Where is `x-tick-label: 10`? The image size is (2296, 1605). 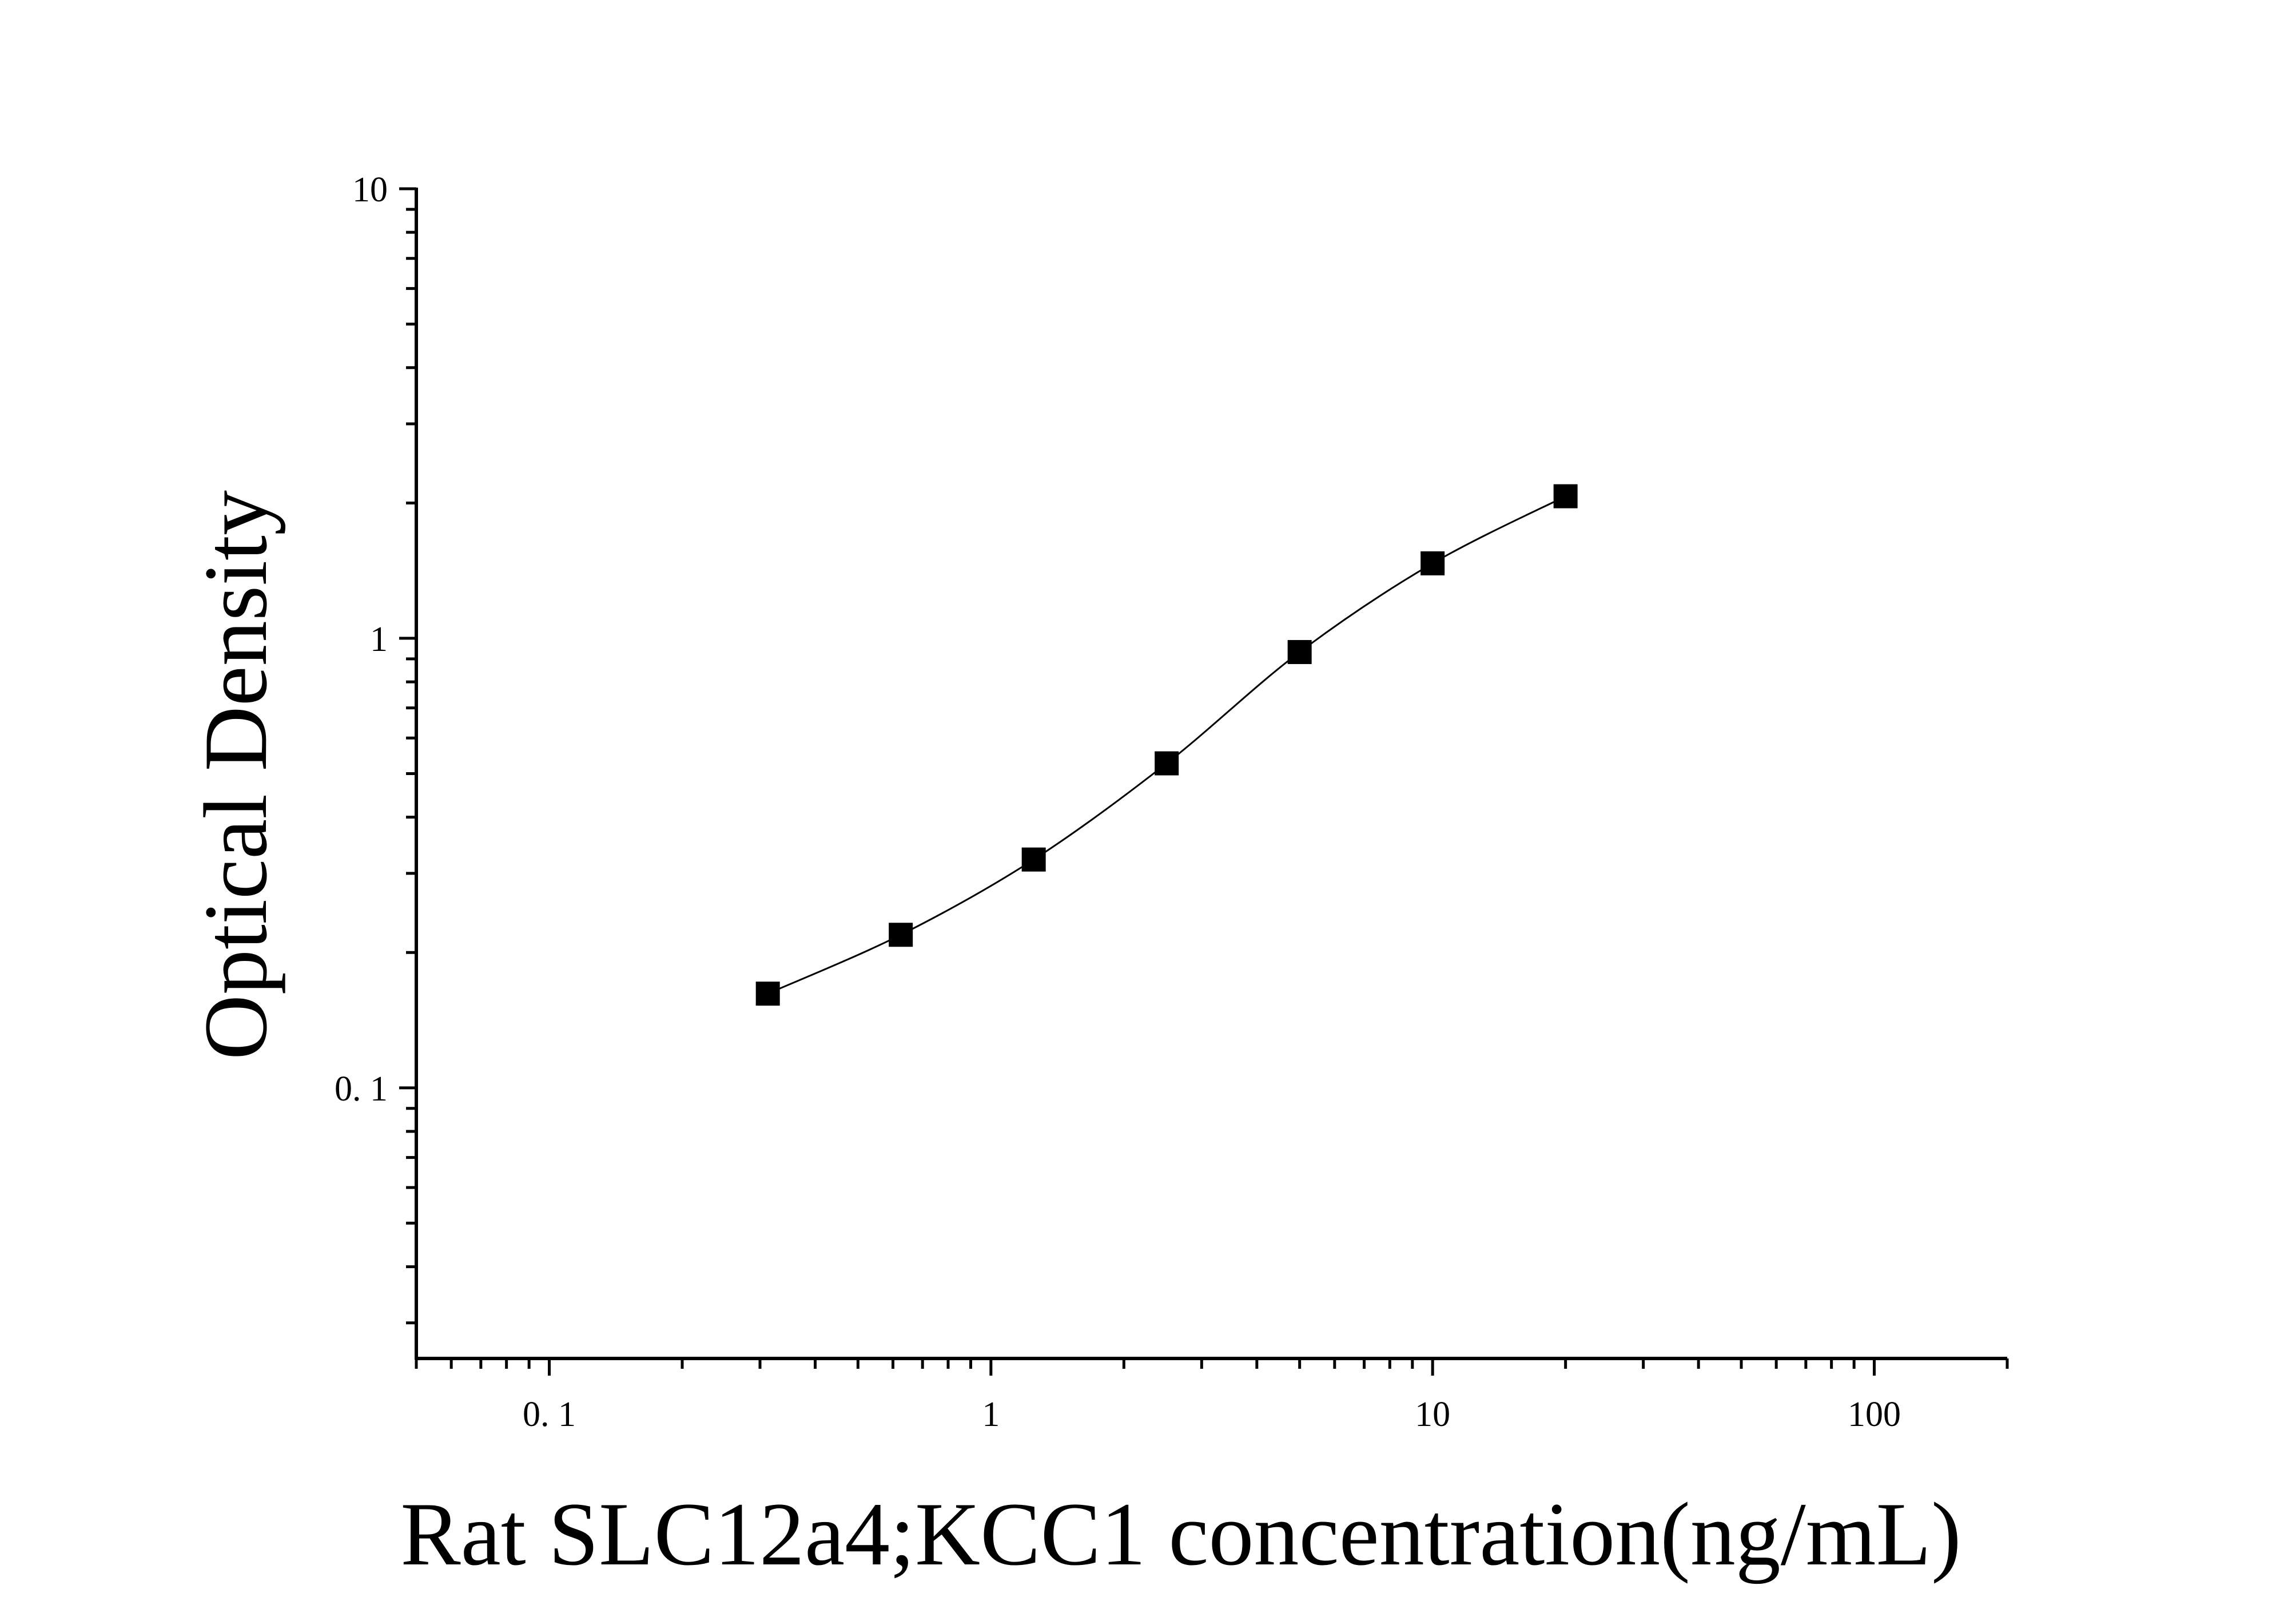
x-tick-label: 10 is located at coordinates (1433, 1414).